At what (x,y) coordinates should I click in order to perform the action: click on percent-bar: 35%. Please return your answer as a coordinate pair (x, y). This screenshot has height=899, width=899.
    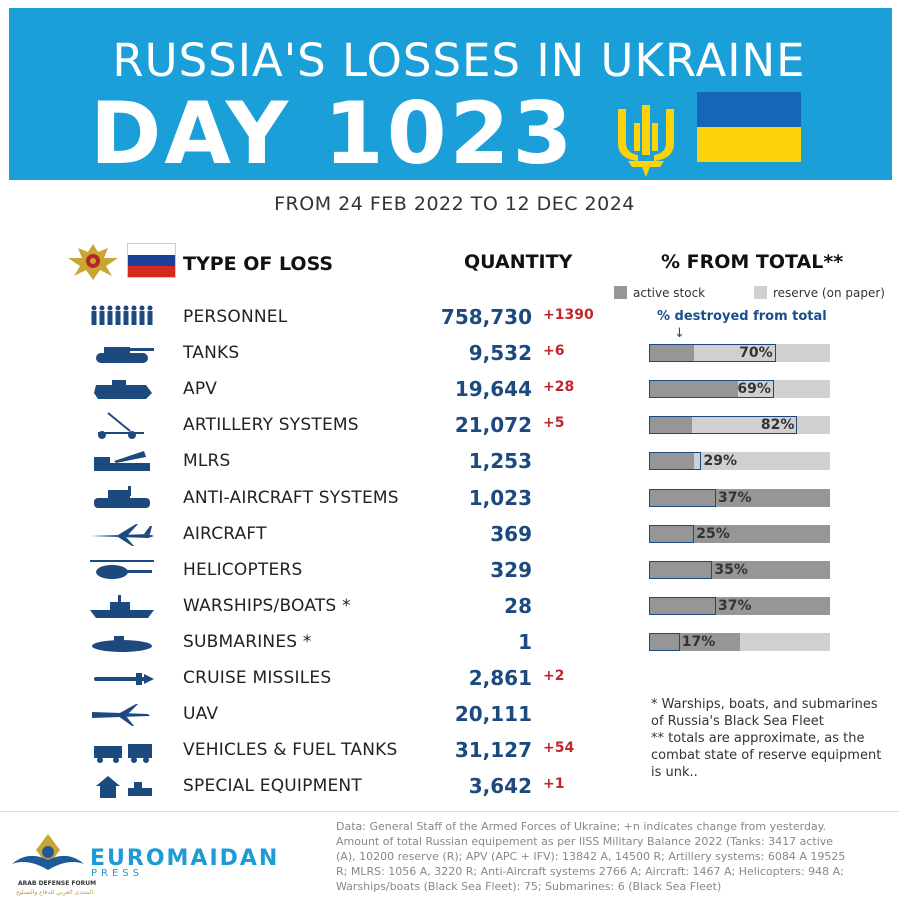
    Looking at the image, I should click on (739, 569).